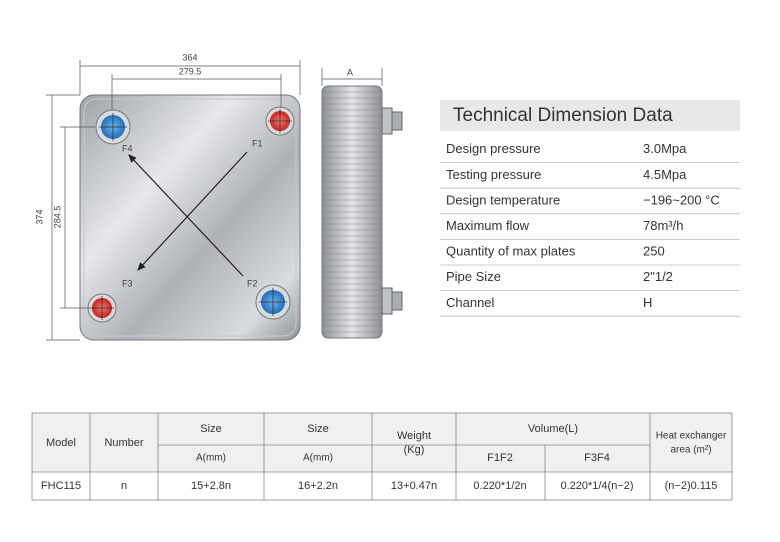 The width and height of the screenshot is (780, 542). Describe the element at coordinates (39, 216) in the screenshot. I see `dimension: 374` at that location.